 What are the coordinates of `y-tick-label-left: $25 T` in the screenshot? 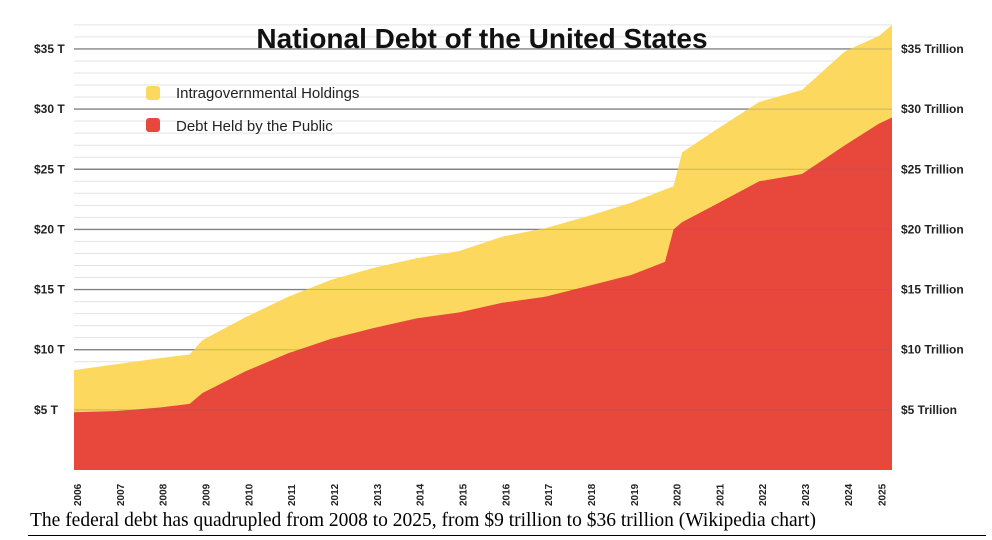 It's located at (49, 169).